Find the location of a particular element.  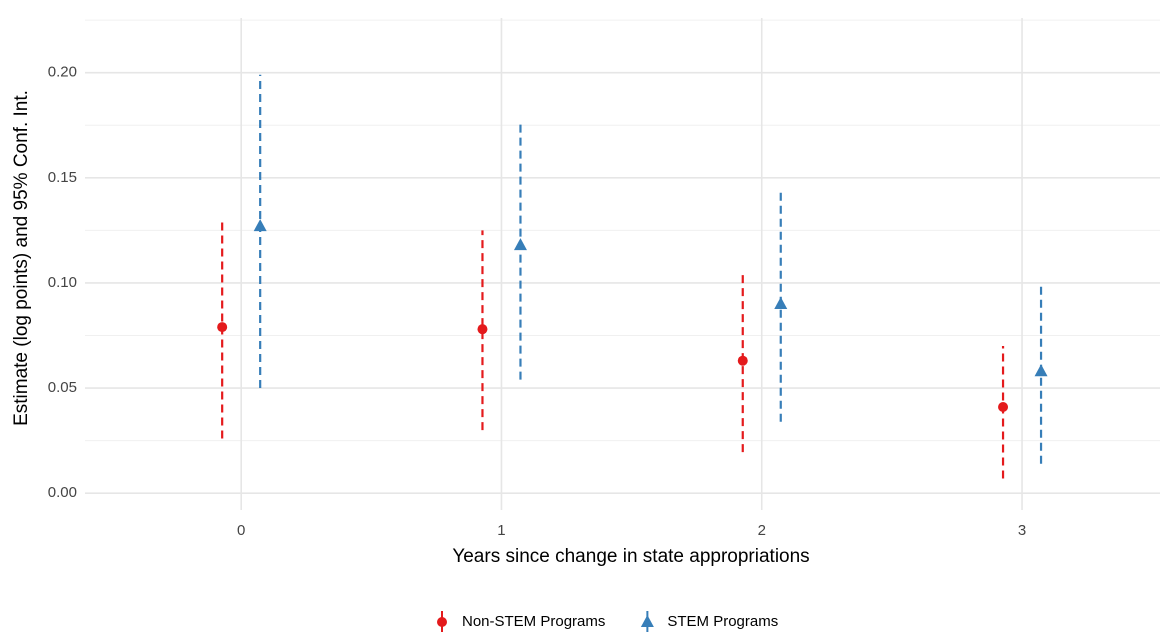

y-axis-title: Estimate (log points) and 95% Conf. Int. is located at coordinates (21, 258).